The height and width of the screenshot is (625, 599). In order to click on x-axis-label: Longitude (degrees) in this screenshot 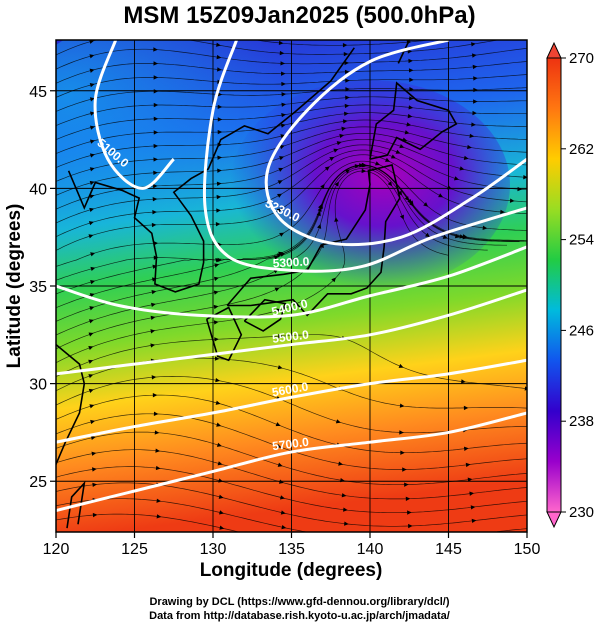, I will do `click(291, 570)`.